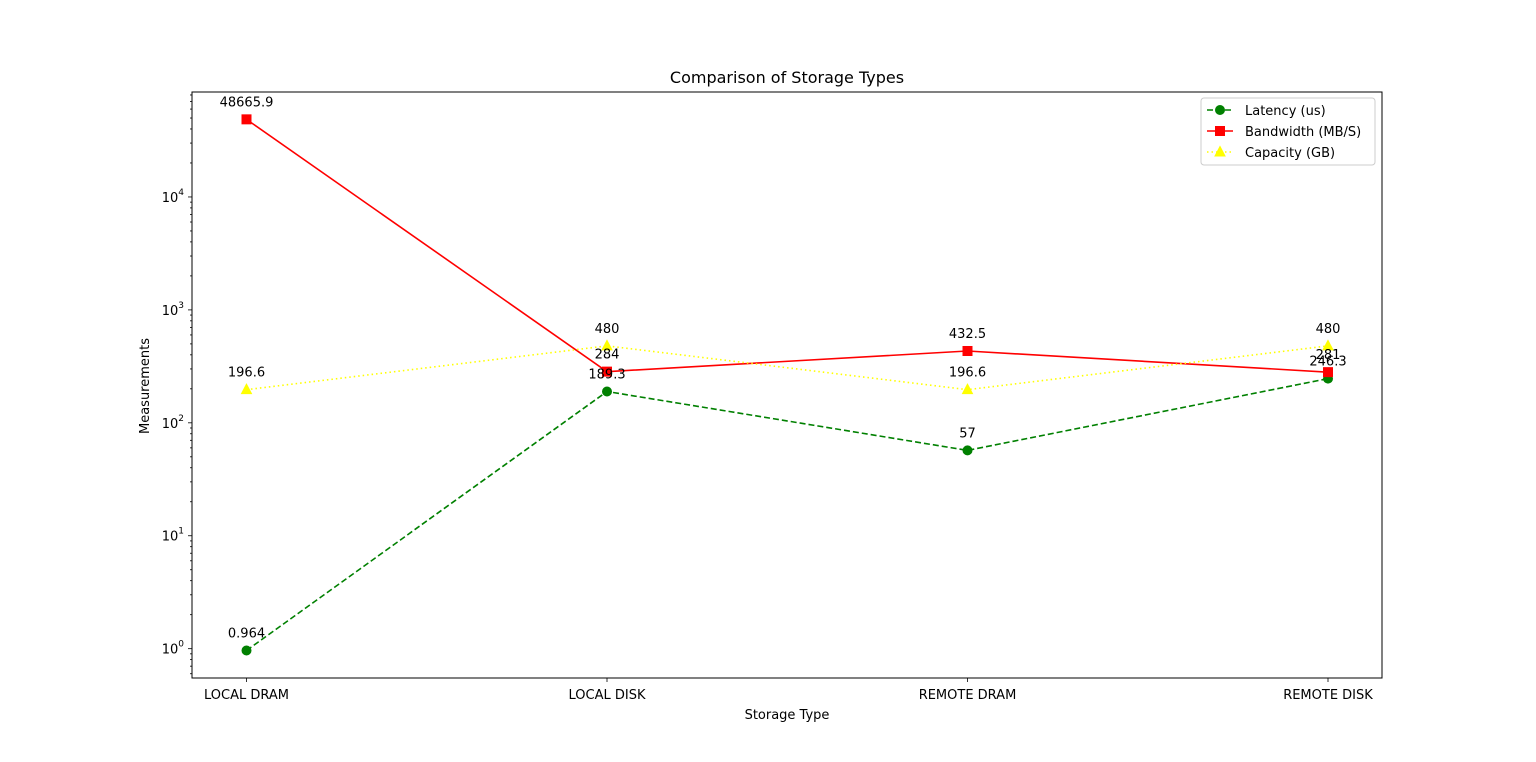 Image resolution: width=1536 pixels, height=762 pixels. What do you see at coordinates (607, 355) in the screenshot?
I see `data-label: 284` at bounding box center [607, 355].